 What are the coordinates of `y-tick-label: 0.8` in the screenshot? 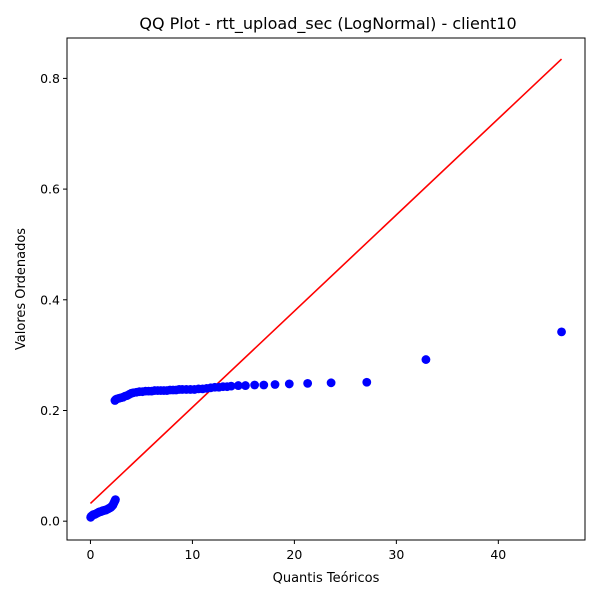 It's located at (50, 78).